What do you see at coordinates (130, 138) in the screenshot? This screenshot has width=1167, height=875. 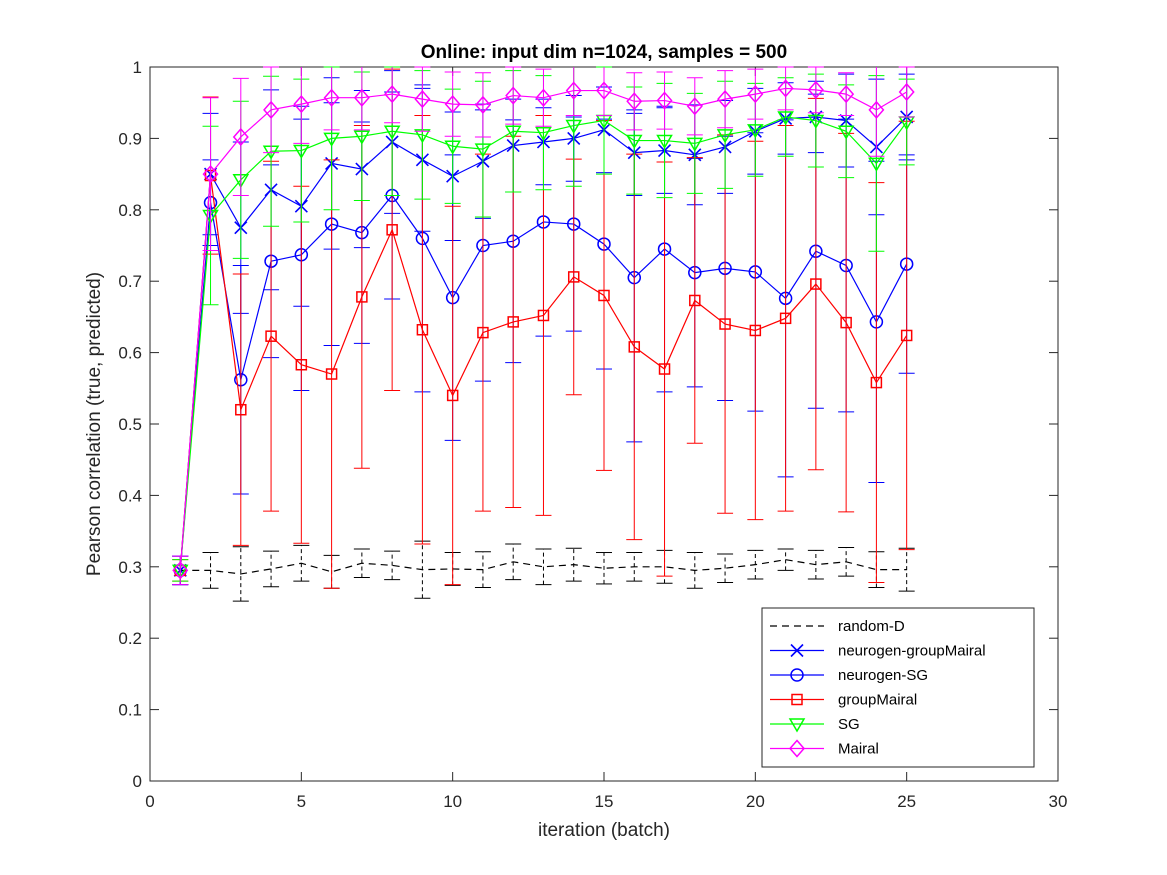 I see `y-tick-label: 0.9` at bounding box center [130, 138].